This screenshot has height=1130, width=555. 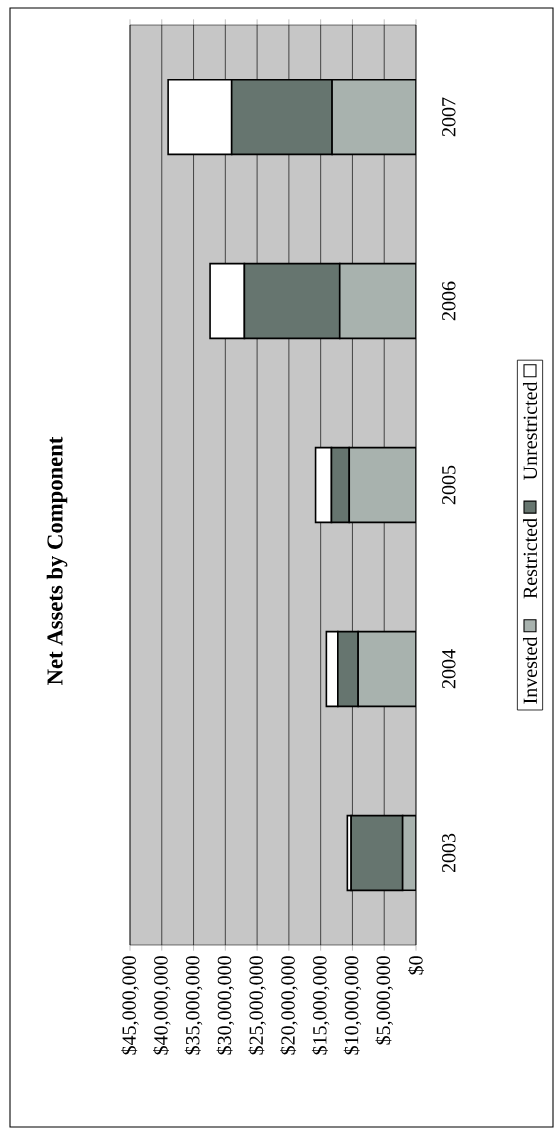 What do you see at coordinates (416, 965) in the screenshot?
I see `x-tick-label: $0` at bounding box center [416, 965].